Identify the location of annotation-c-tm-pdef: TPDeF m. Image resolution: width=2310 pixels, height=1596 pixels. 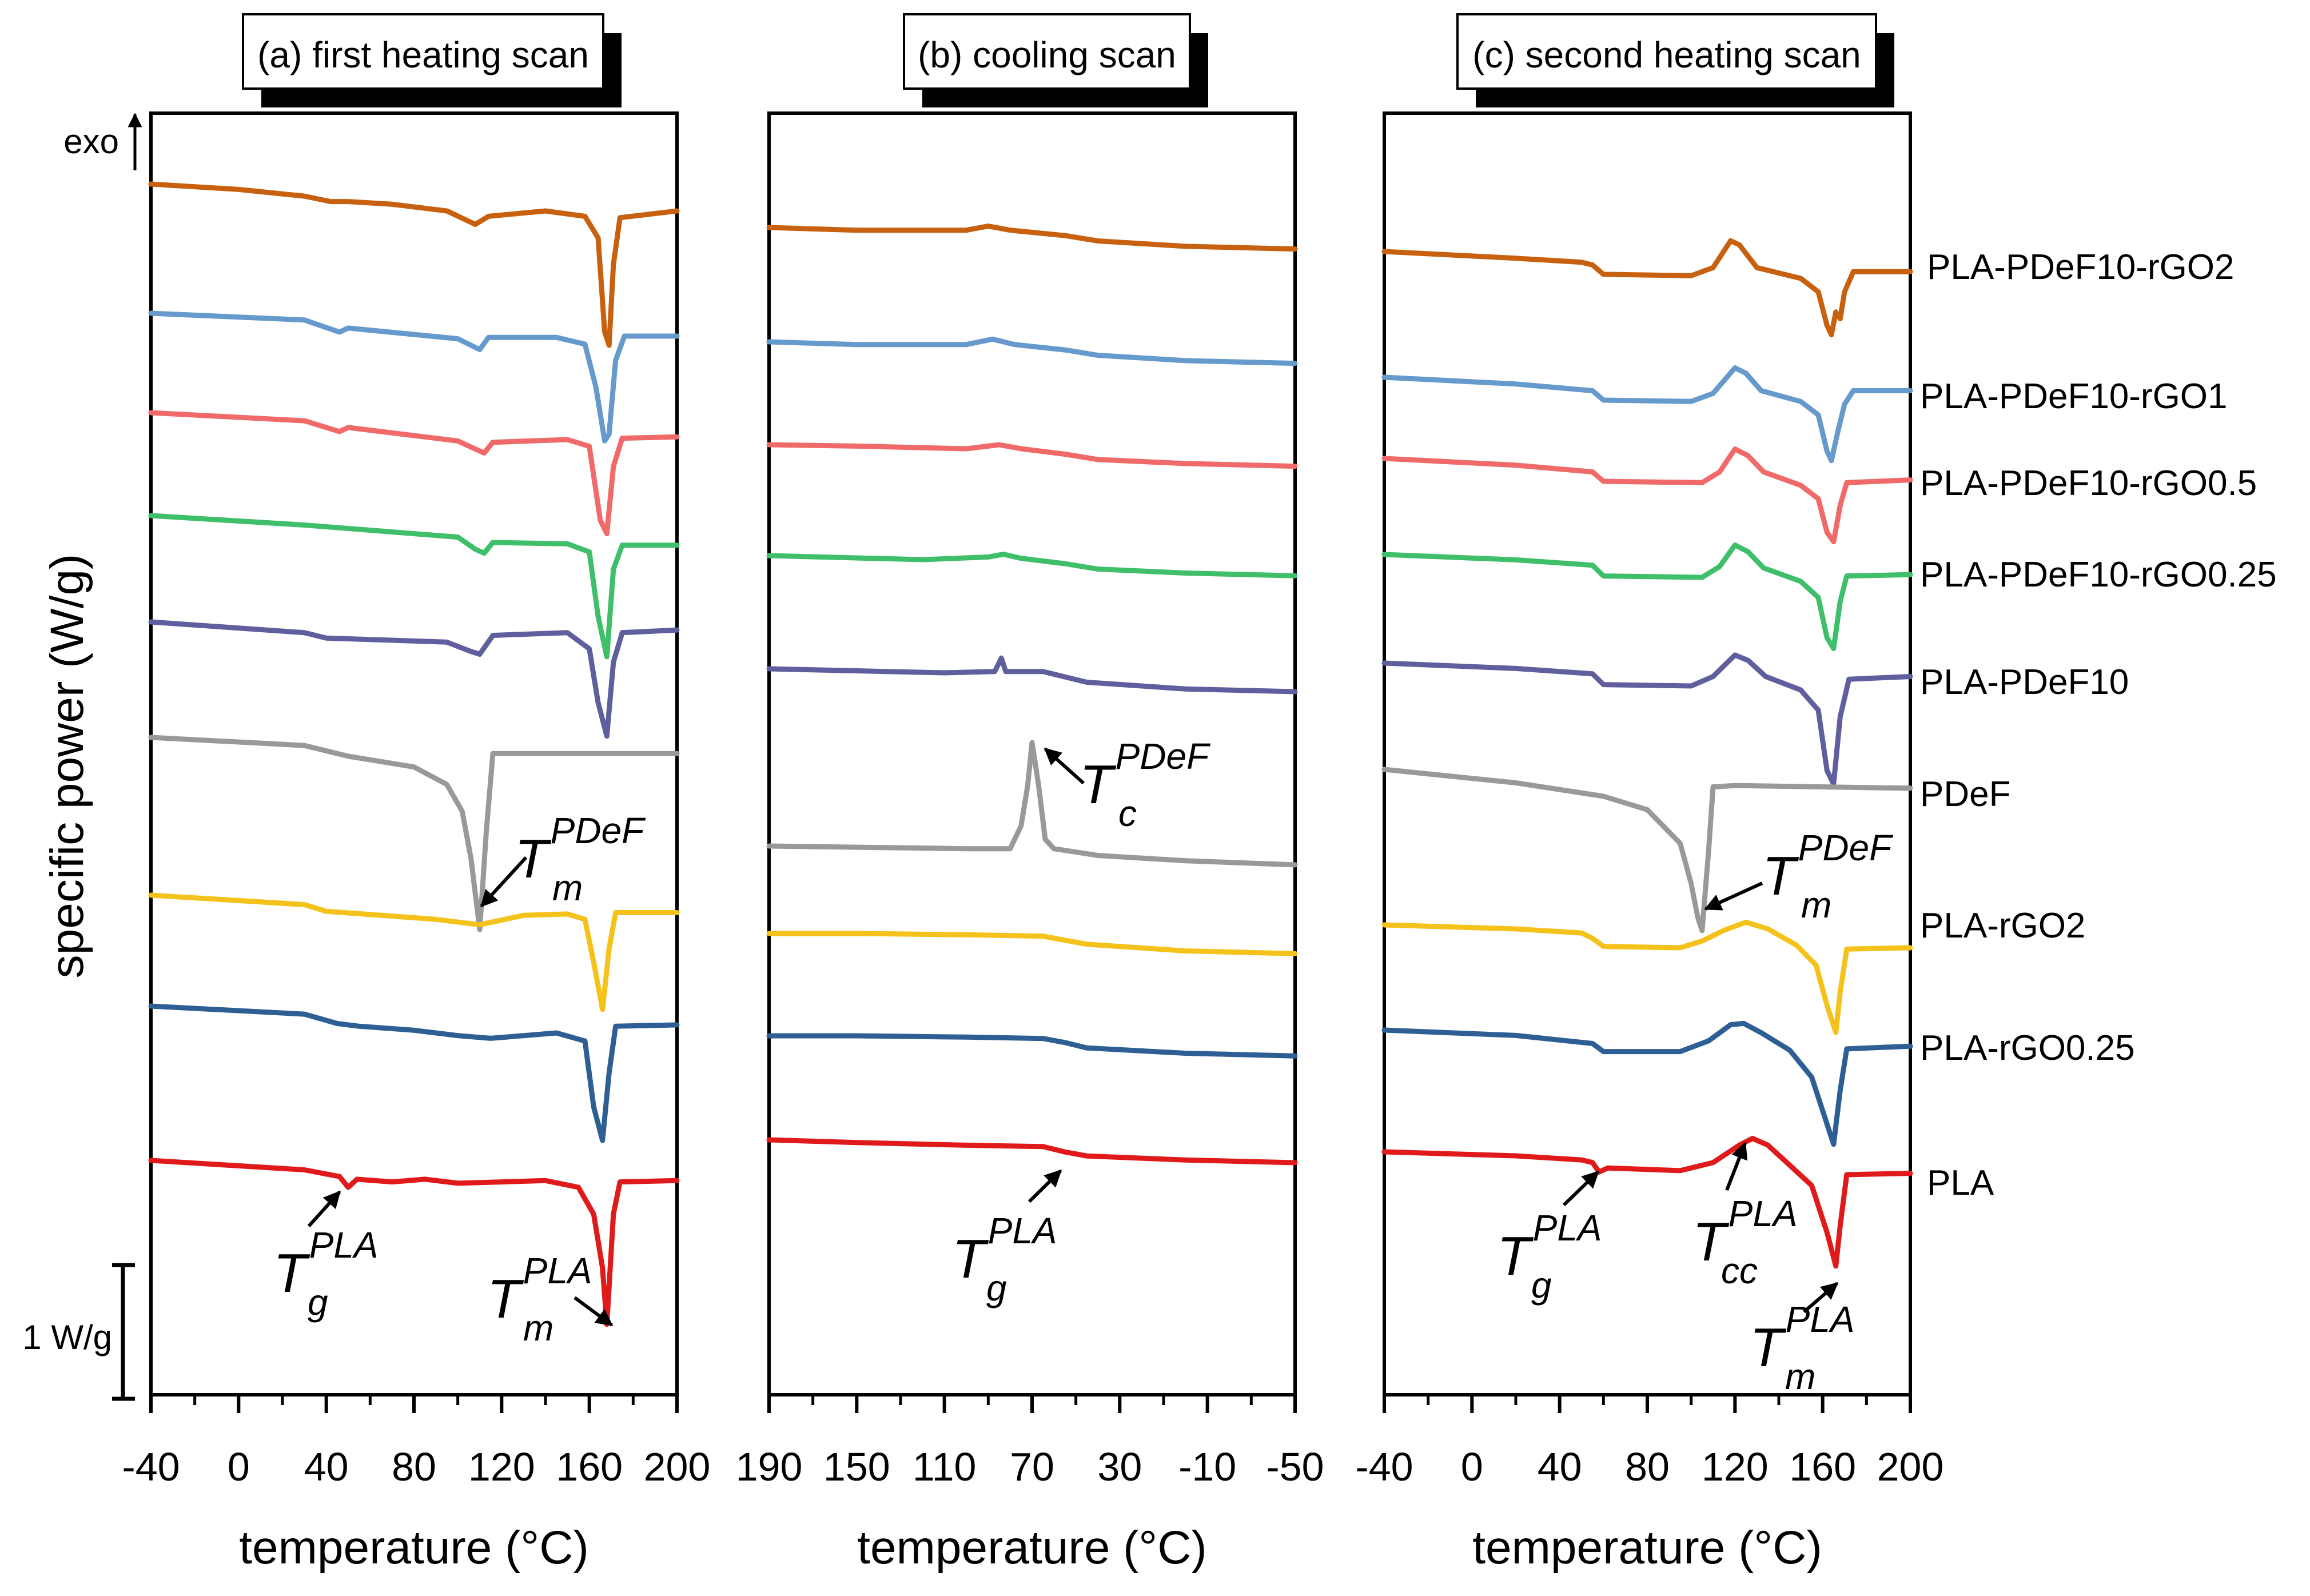
(1828, 876).